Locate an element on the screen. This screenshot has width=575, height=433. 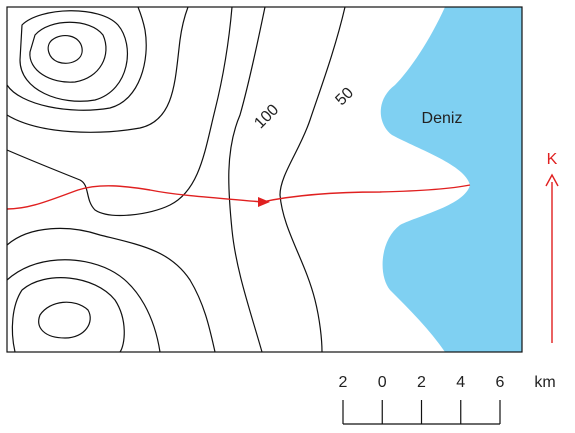
scale-label: 6 is located at coordinates (500, 382).